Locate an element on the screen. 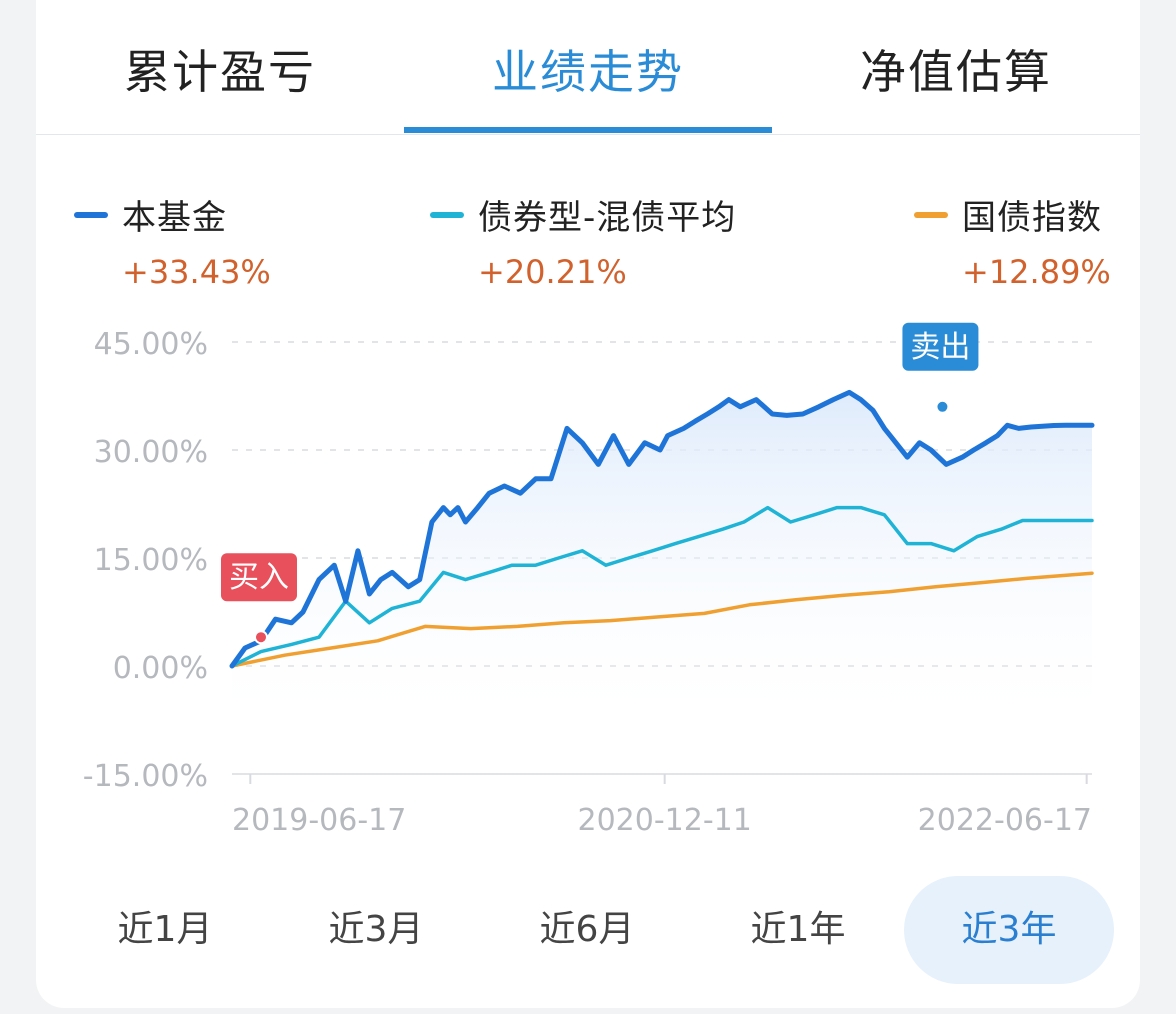 The image size is (1176, 1014). tab-bar: 累计盈亏 业绩走势 净值估算 is located at coordinates (588, 67).